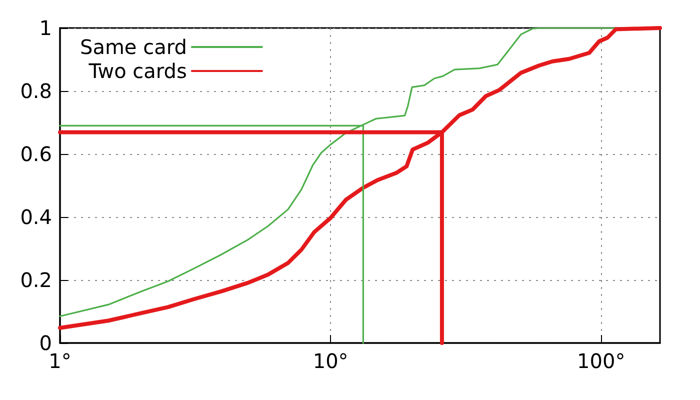 This screenshot has width=700, height=400. I want to click on legend-label: Same card, so click(133, 47).